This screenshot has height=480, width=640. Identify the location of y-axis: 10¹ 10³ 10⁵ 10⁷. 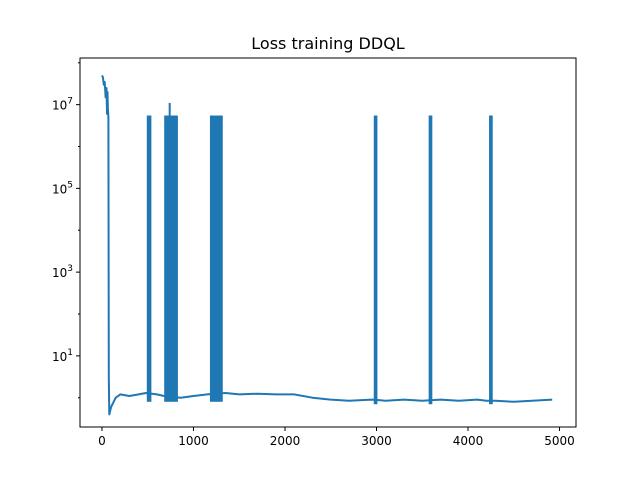
(66, 230).